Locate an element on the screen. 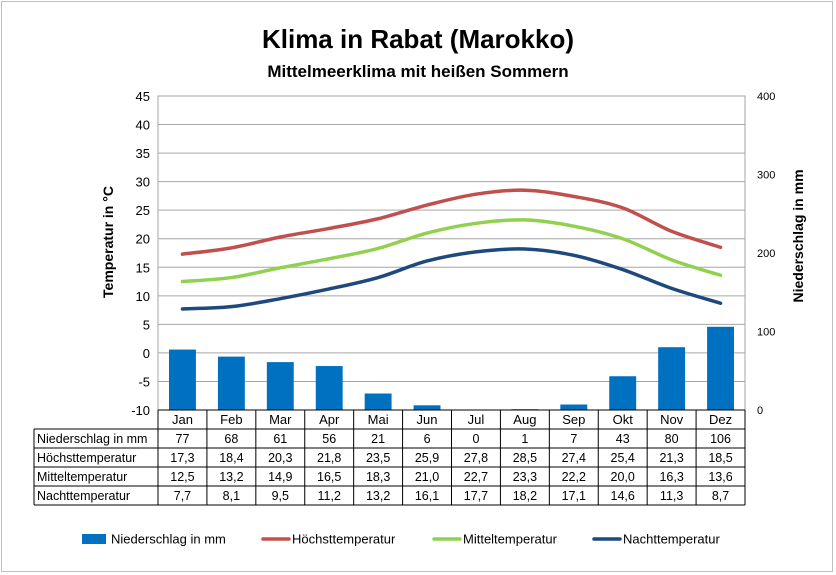 Image resolution: width=836 pixels, height=575 pixels. table-cell: 56 is located at coordinates (329, 439).